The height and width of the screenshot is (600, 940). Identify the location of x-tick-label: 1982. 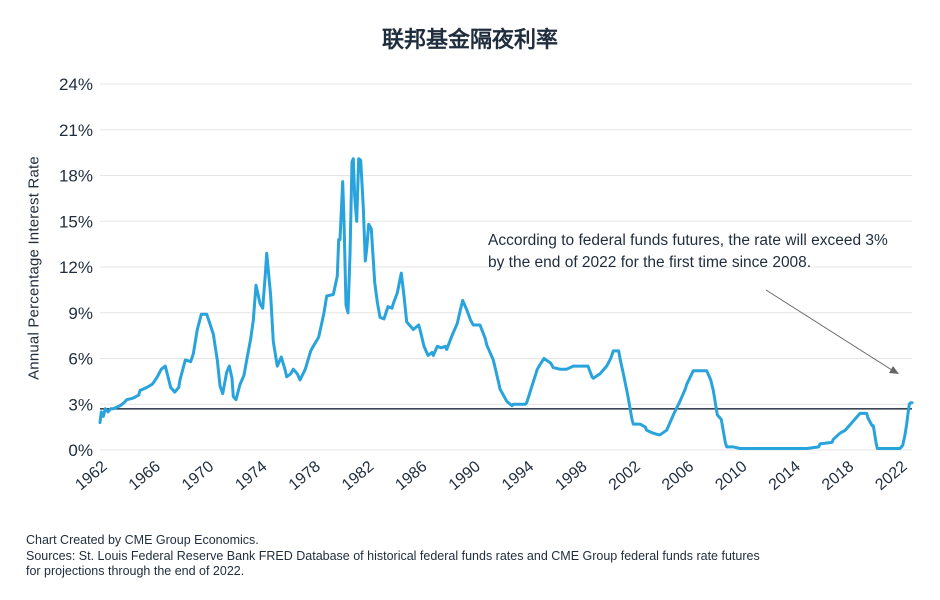
(358, 476).